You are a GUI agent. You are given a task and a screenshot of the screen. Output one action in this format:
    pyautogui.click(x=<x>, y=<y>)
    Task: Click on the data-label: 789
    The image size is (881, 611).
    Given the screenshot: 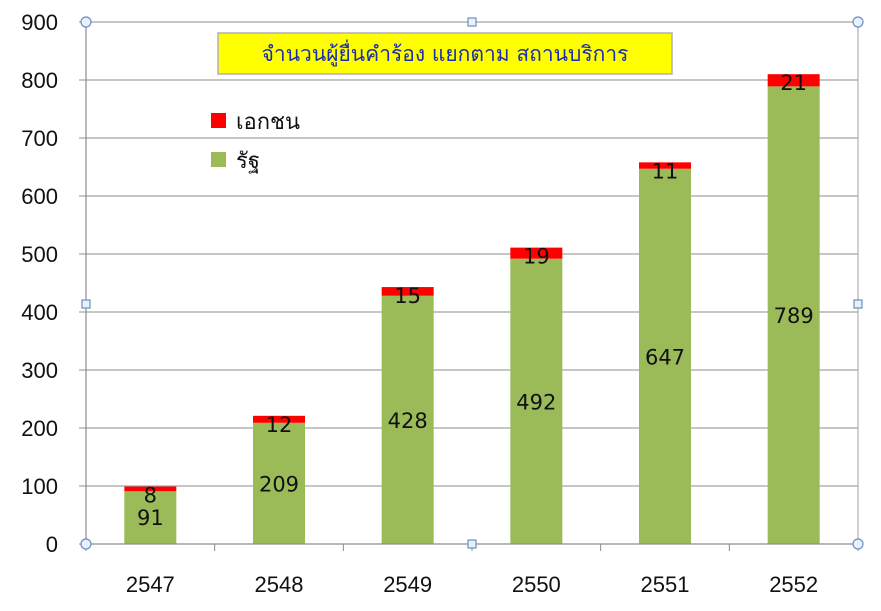 What is the action you would take?
    pyautogui.click(x=794, y=316)
    